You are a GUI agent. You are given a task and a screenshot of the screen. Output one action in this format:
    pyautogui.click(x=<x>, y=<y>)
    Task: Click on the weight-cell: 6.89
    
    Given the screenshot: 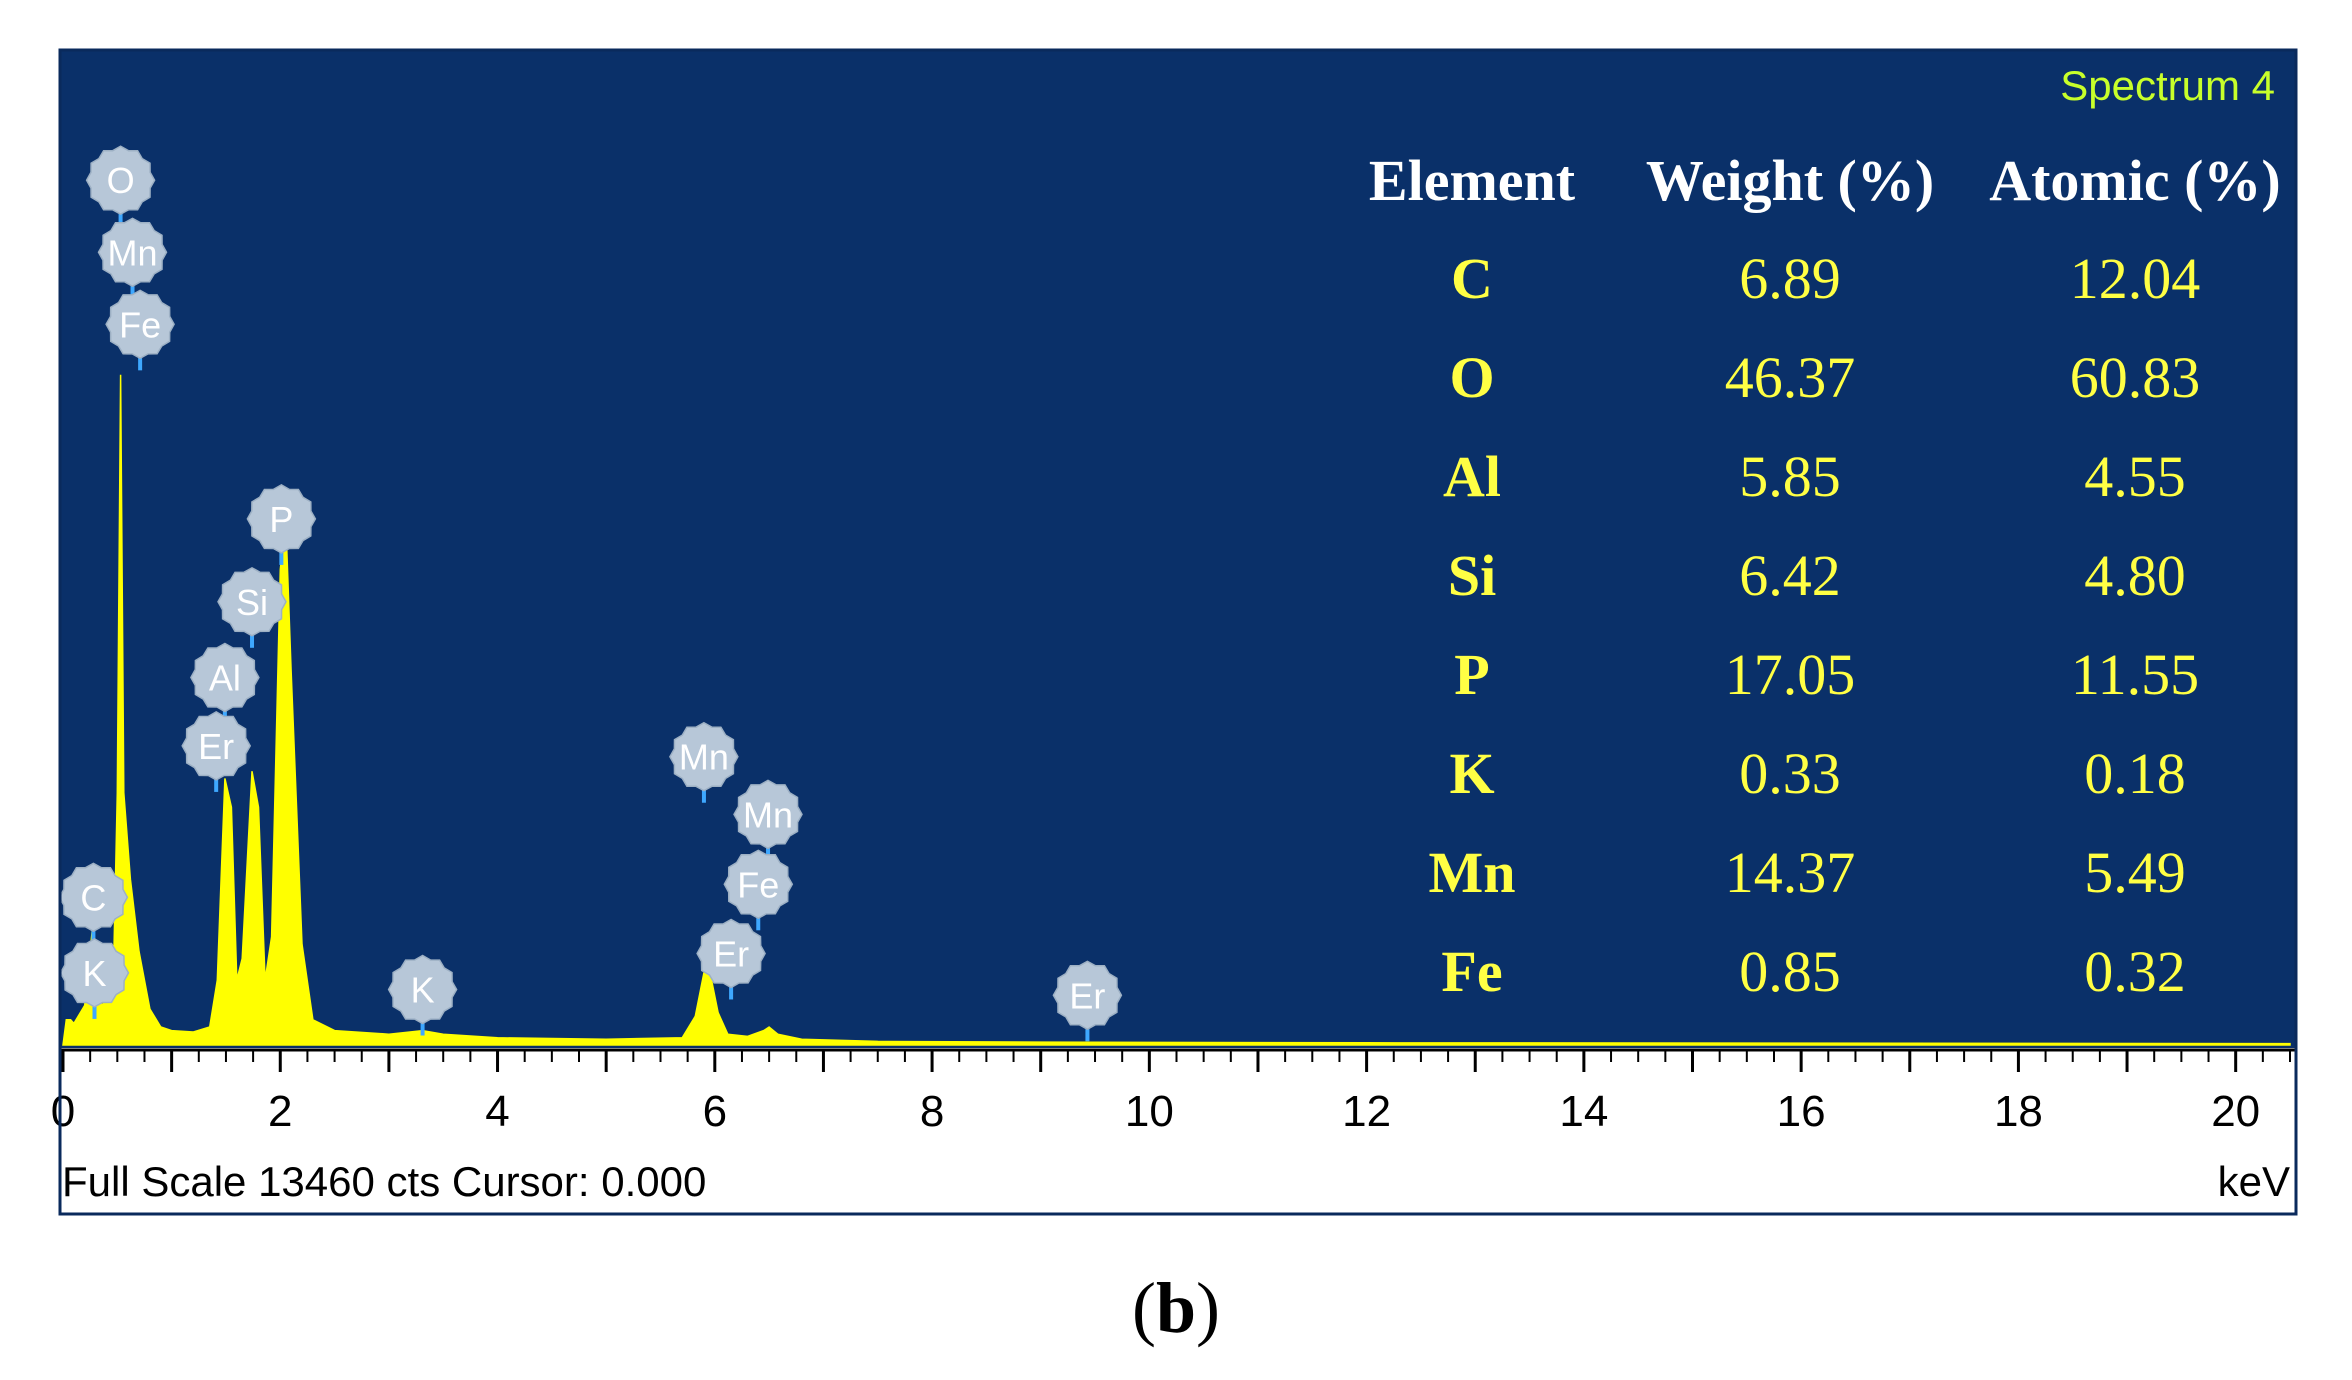 What is the action you would take?
    pyautogui.click(x=1790, y=278)
    